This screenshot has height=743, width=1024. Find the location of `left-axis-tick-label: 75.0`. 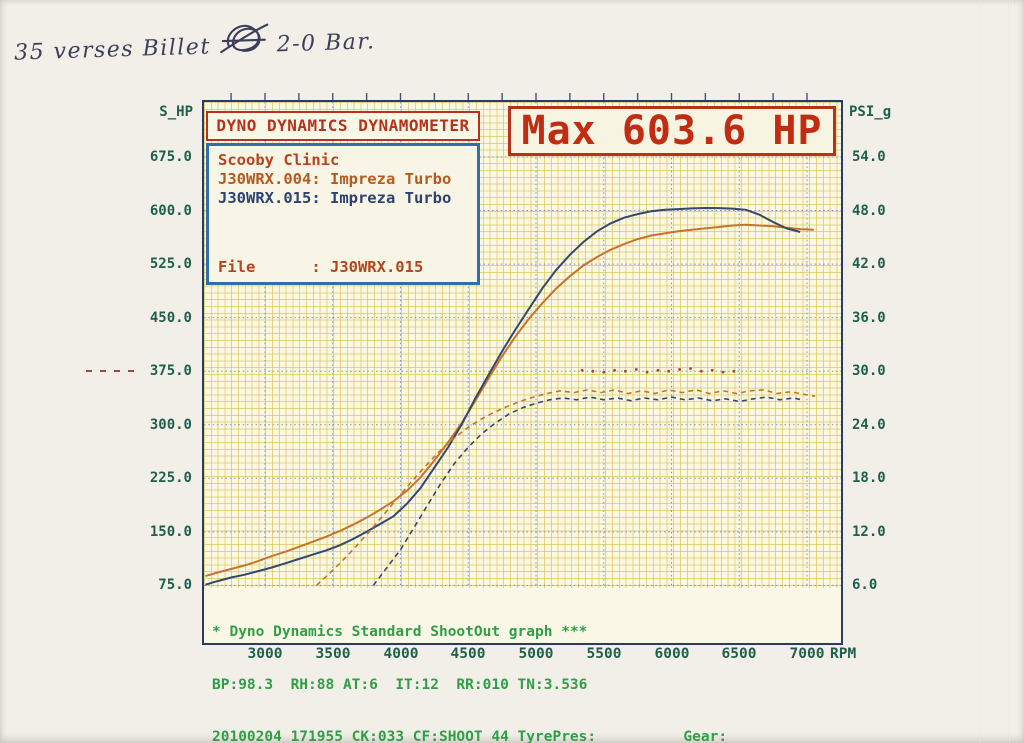

left-axis-tick-label: 75.0 is located at coordinates (175, 585).